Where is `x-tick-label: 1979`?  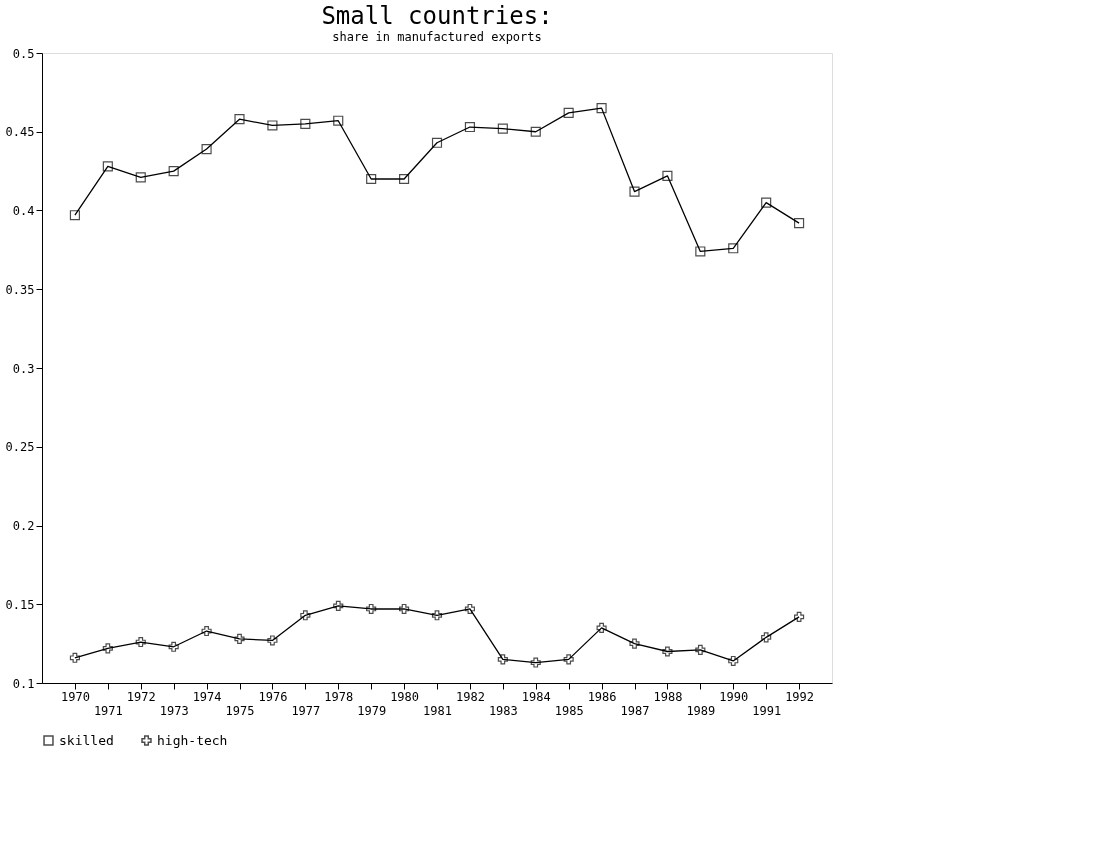 x-tick-label: 1979 is located at coordinates (372, 710).